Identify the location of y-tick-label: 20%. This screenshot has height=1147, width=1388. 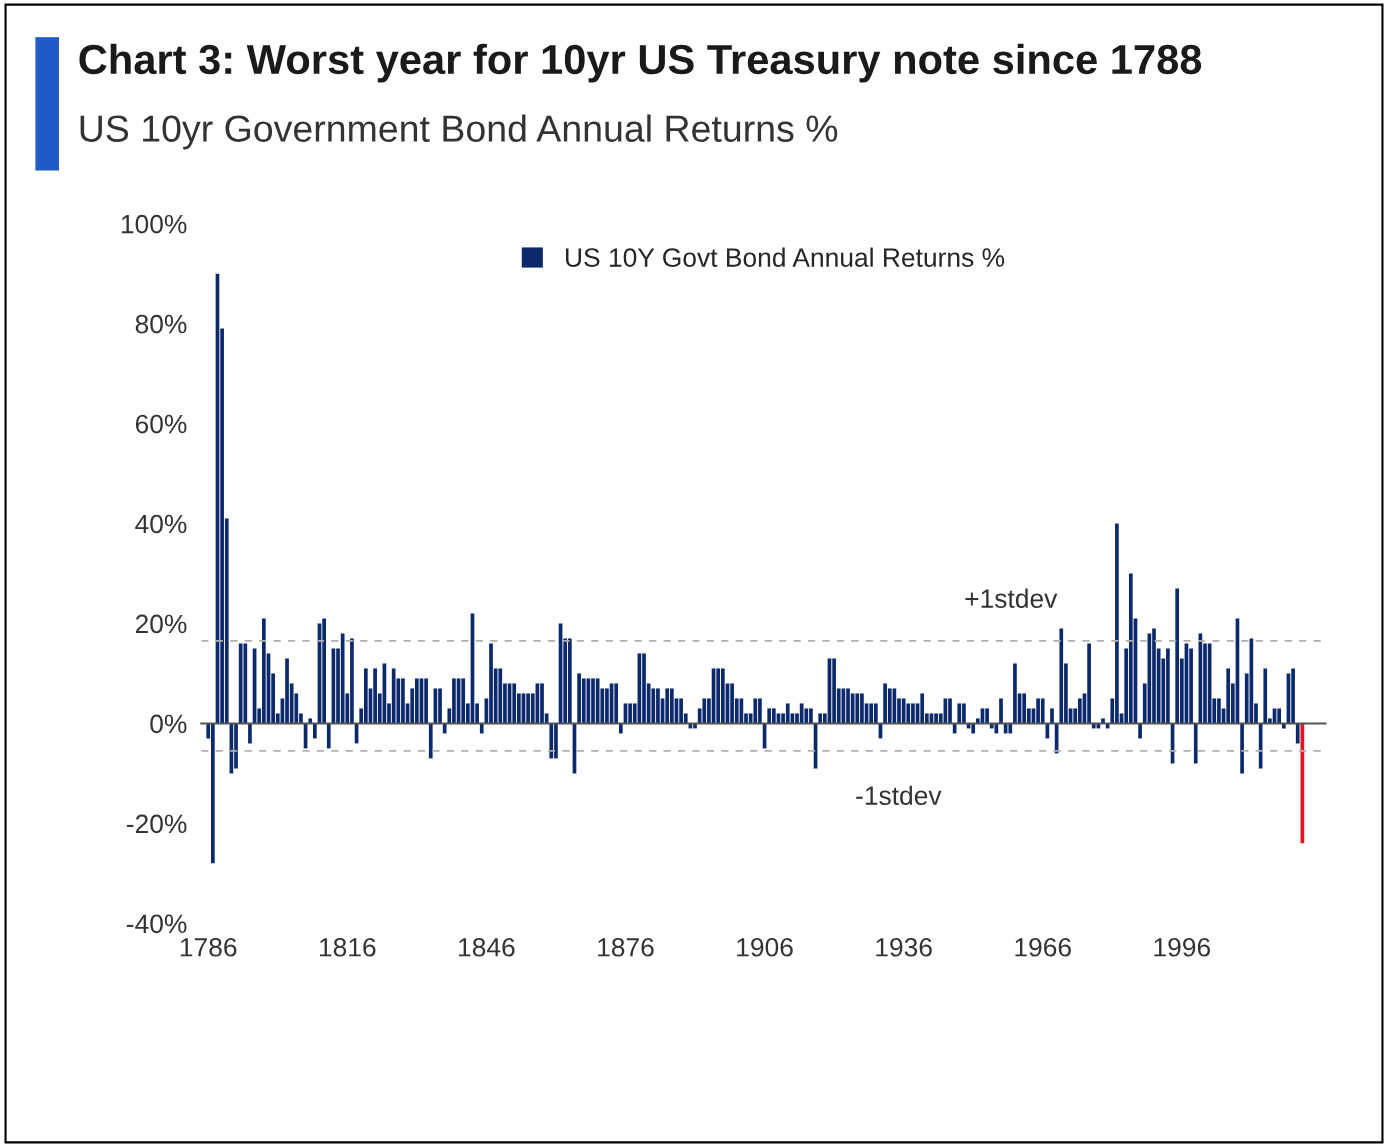
(161, 624).